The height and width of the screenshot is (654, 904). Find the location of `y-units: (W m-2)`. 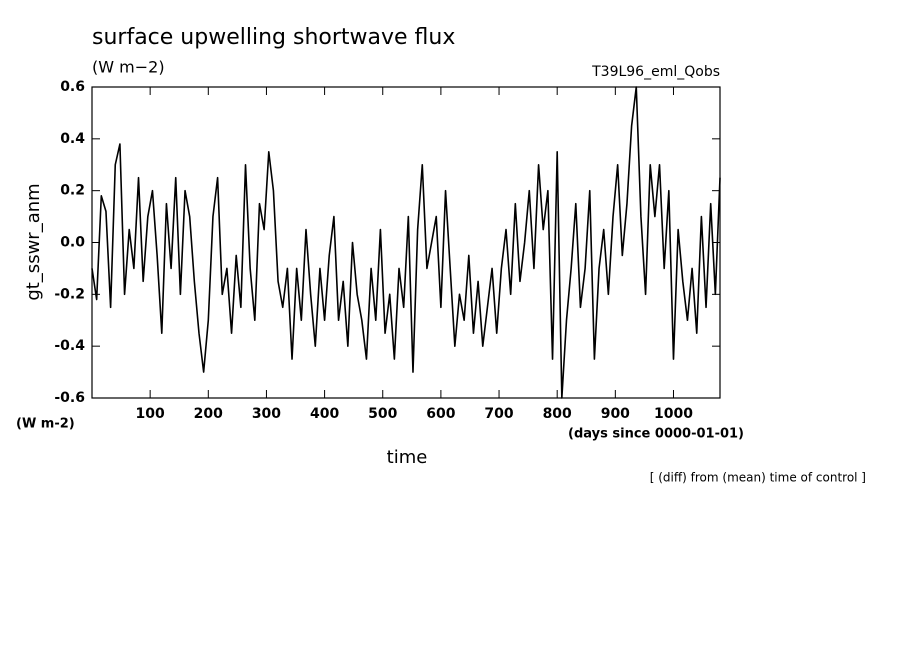

y-units: (W m-2) is located at coordinates (45, 424).